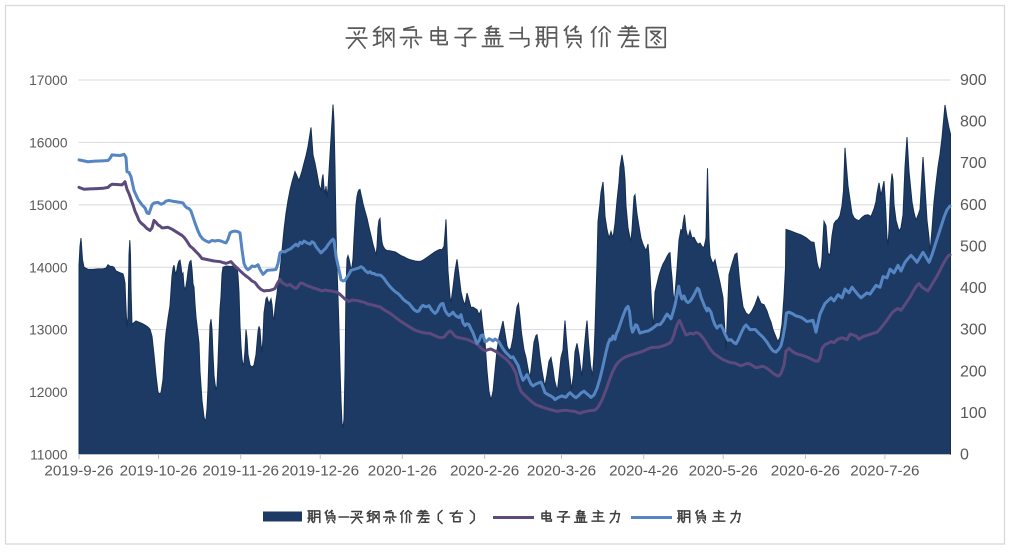  Describe the element at coordinates (48, 205) in the screenshot. I see `svg-text: 15000` at that location.